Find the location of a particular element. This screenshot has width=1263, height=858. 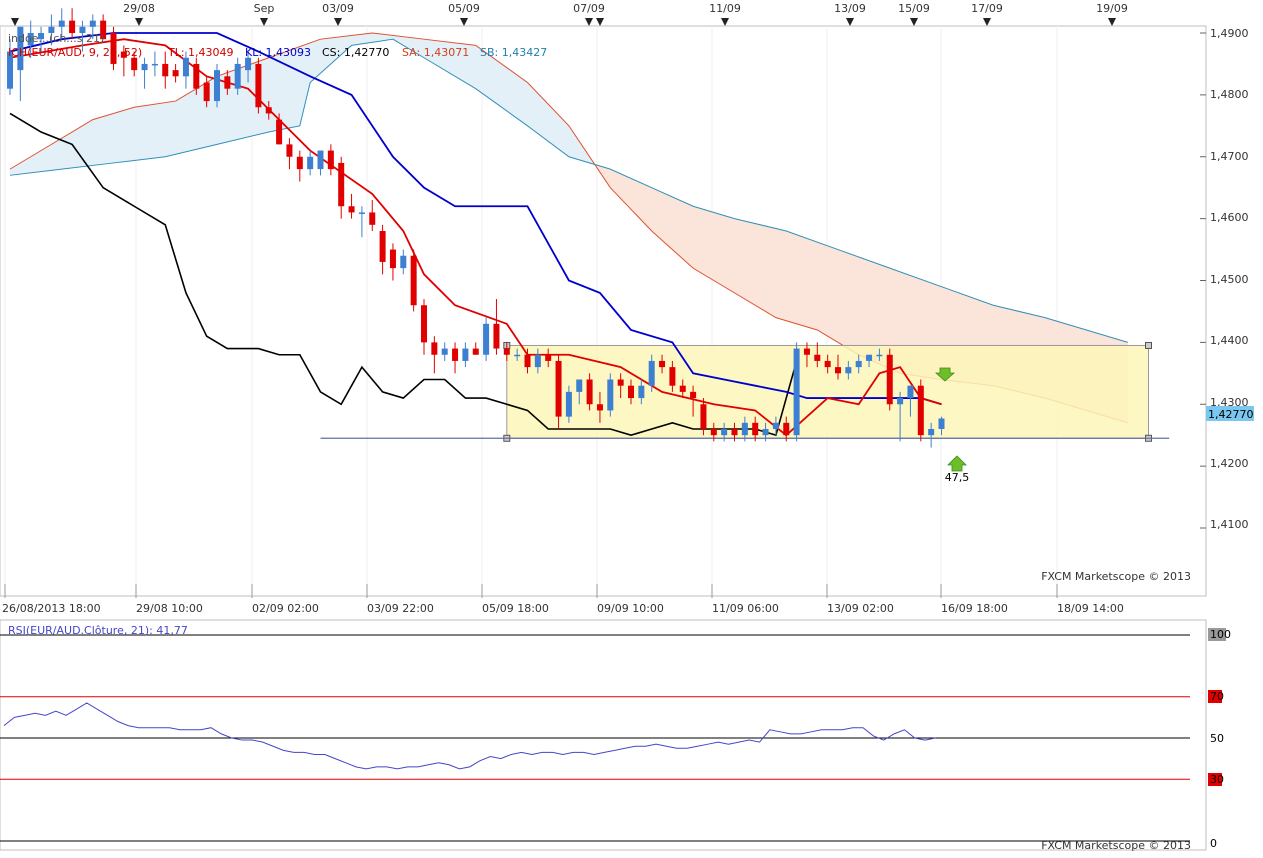

top-date-label: 11/09 is located at coordinates (725, 8).